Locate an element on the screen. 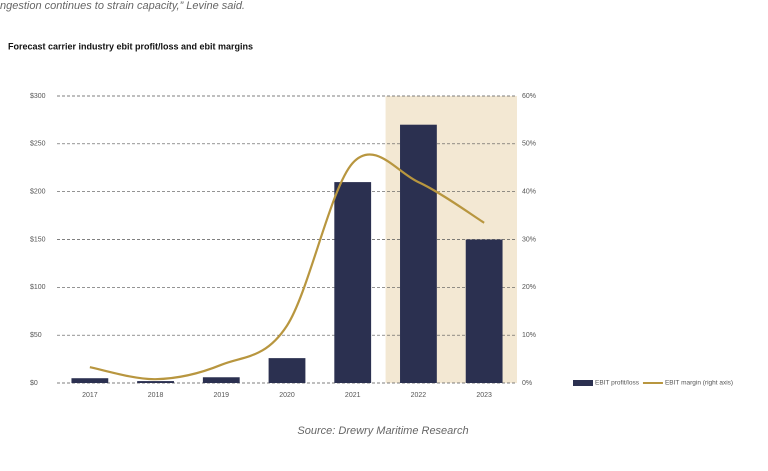  y-tick-label: $0 is located at coordinates (34, 383).